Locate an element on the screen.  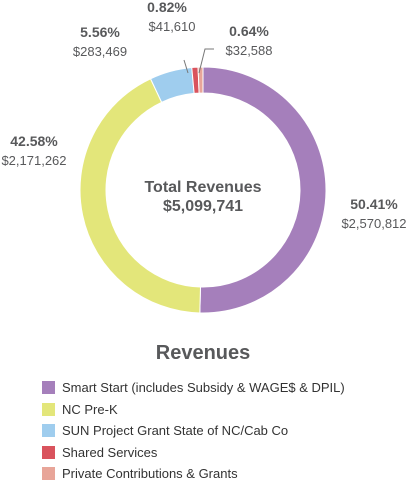
legend-item: NC Pre-K is located at coordinates (193, 409).